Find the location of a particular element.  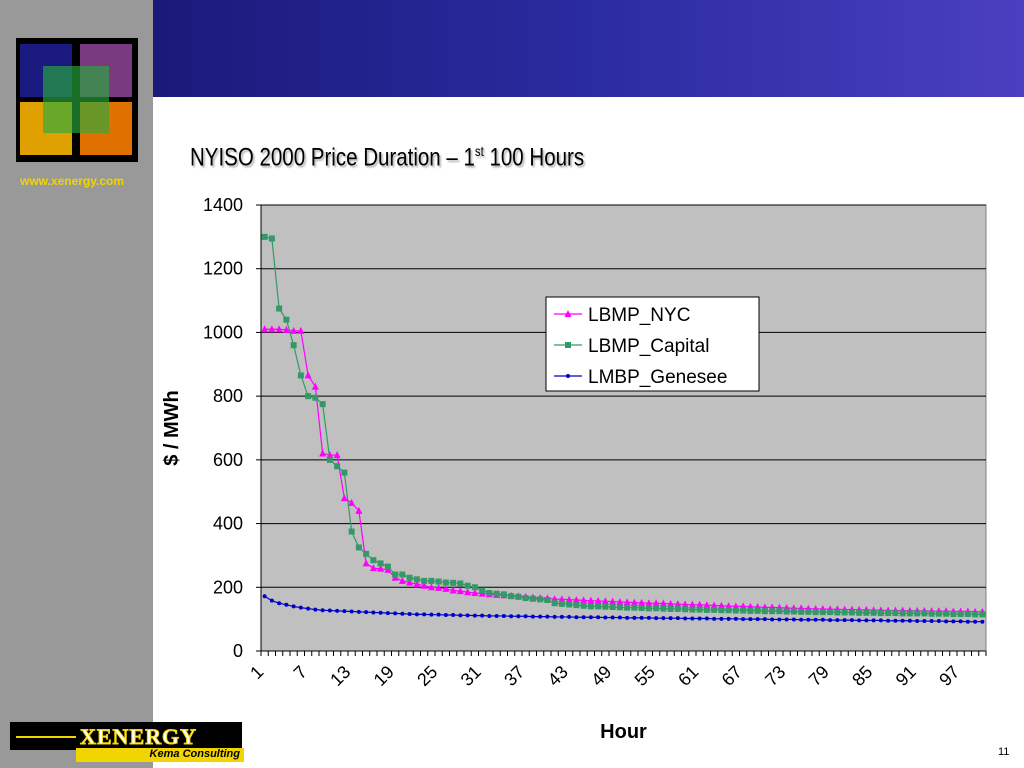

series-lmbp_genesee is located at coordinates (623, 609).